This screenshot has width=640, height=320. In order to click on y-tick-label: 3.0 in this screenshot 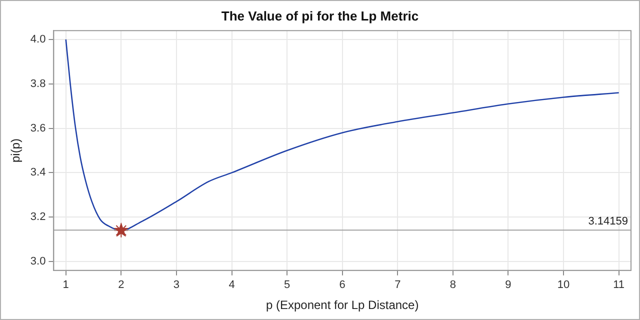, I will do `click(38, 262)`.